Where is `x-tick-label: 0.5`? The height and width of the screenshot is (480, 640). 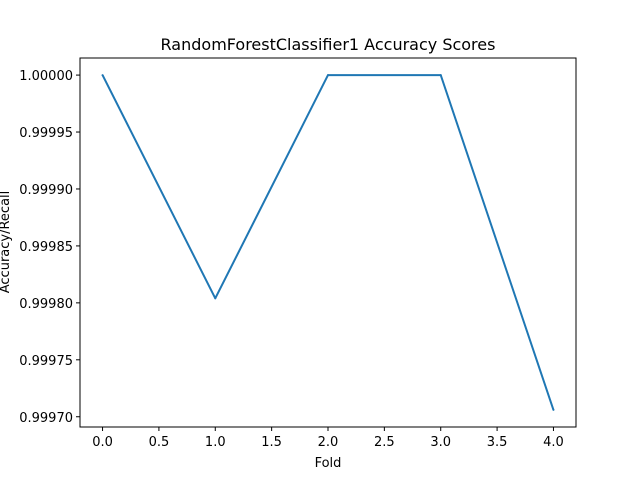 x-tick-label: 0.5 is located at coordinates (159, 442).